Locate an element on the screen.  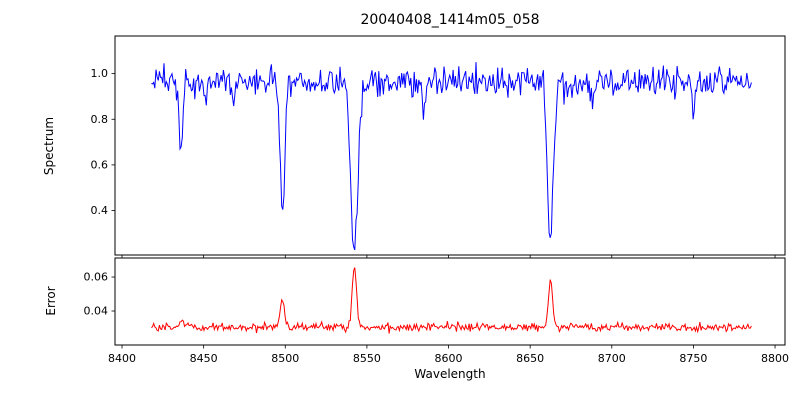
chart-title: 20040408_1414m05_058 is located at coordinates (450, 20).